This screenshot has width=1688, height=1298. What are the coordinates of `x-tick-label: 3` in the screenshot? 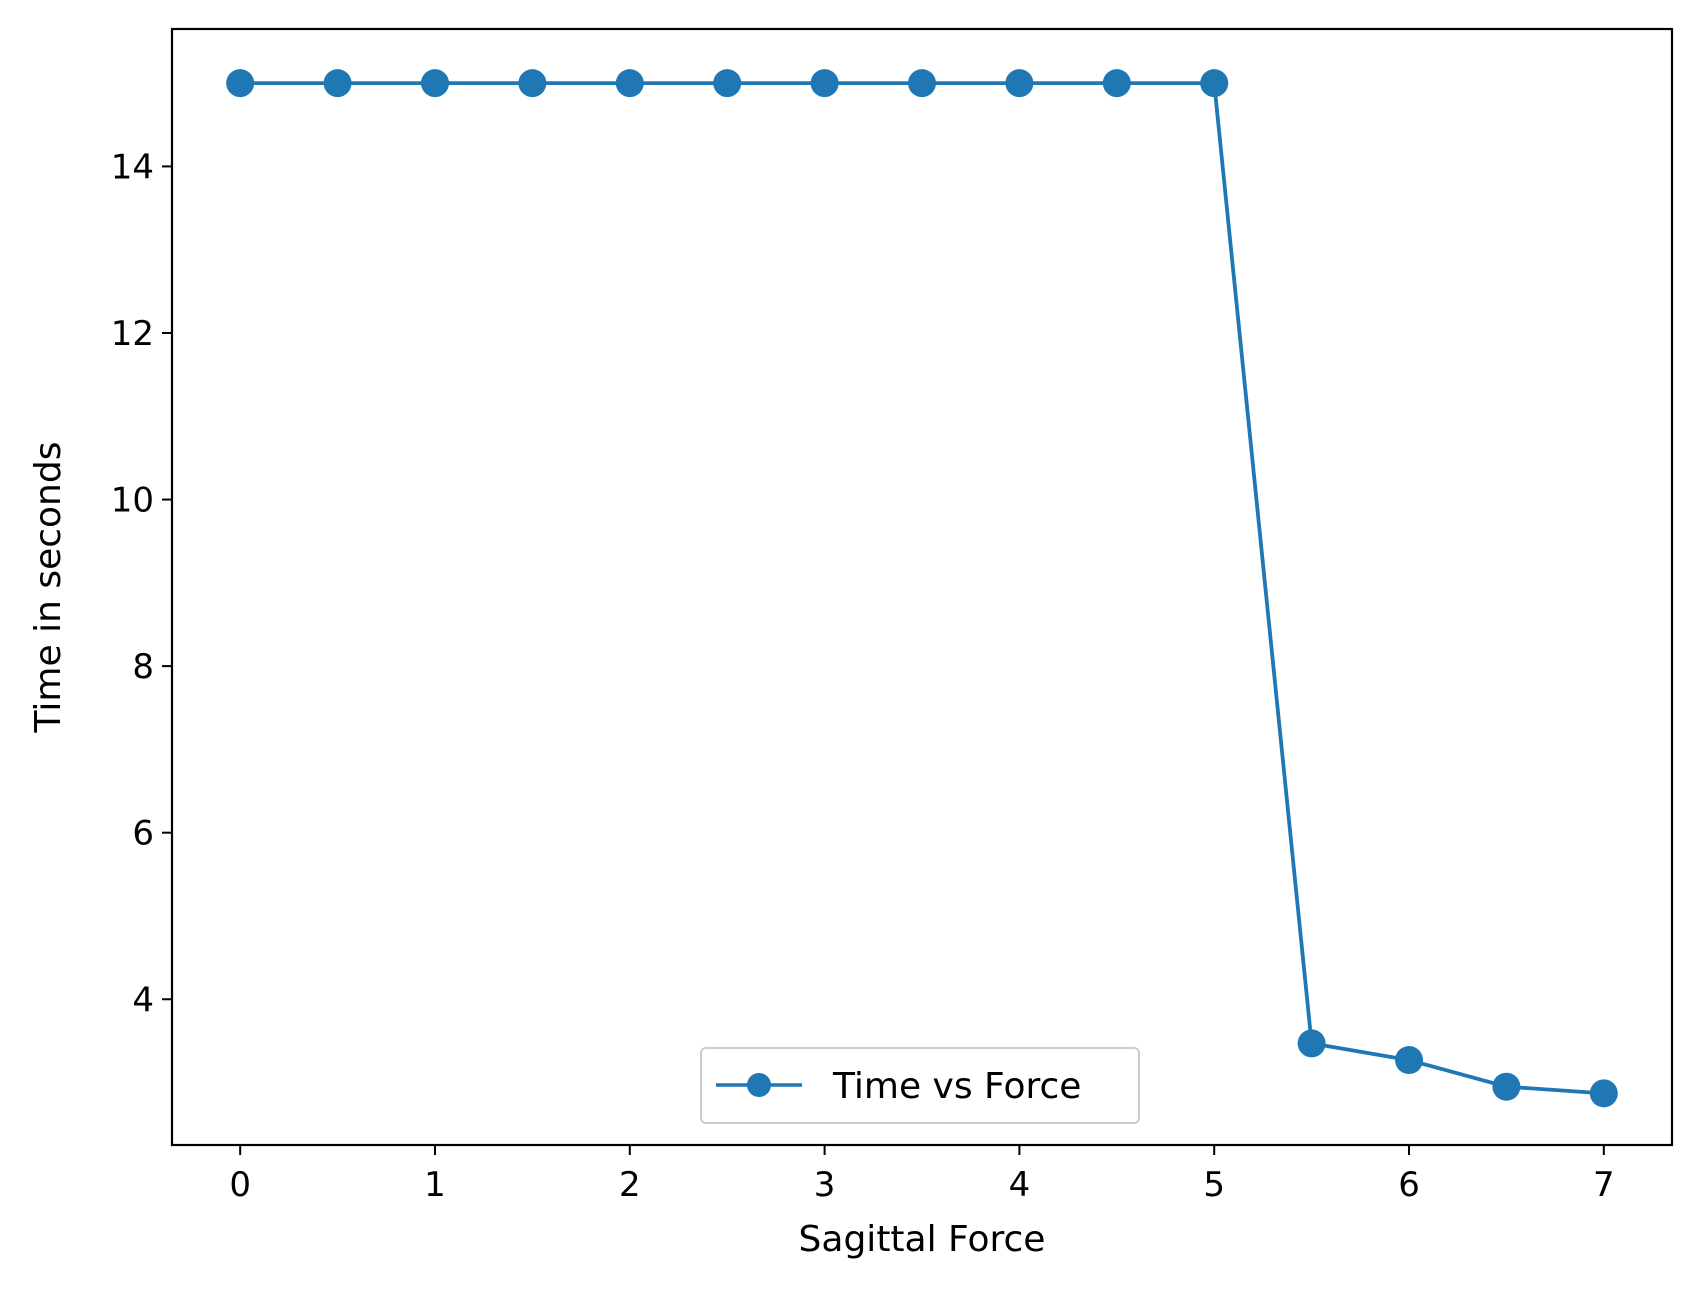 It's located at (825, 1185).